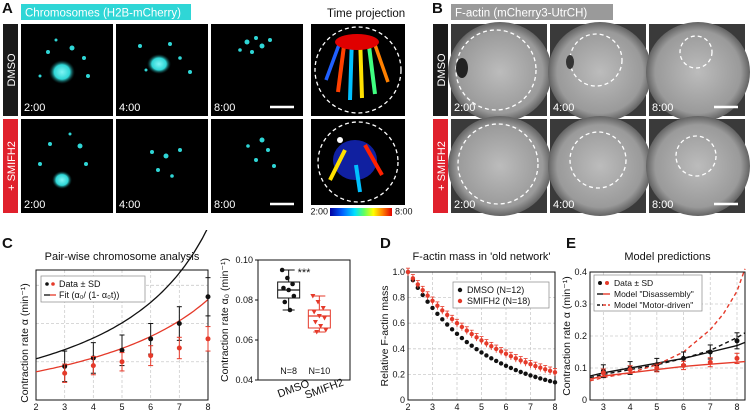  I want to click on d-xtick-4: 6, so click(505, 407).